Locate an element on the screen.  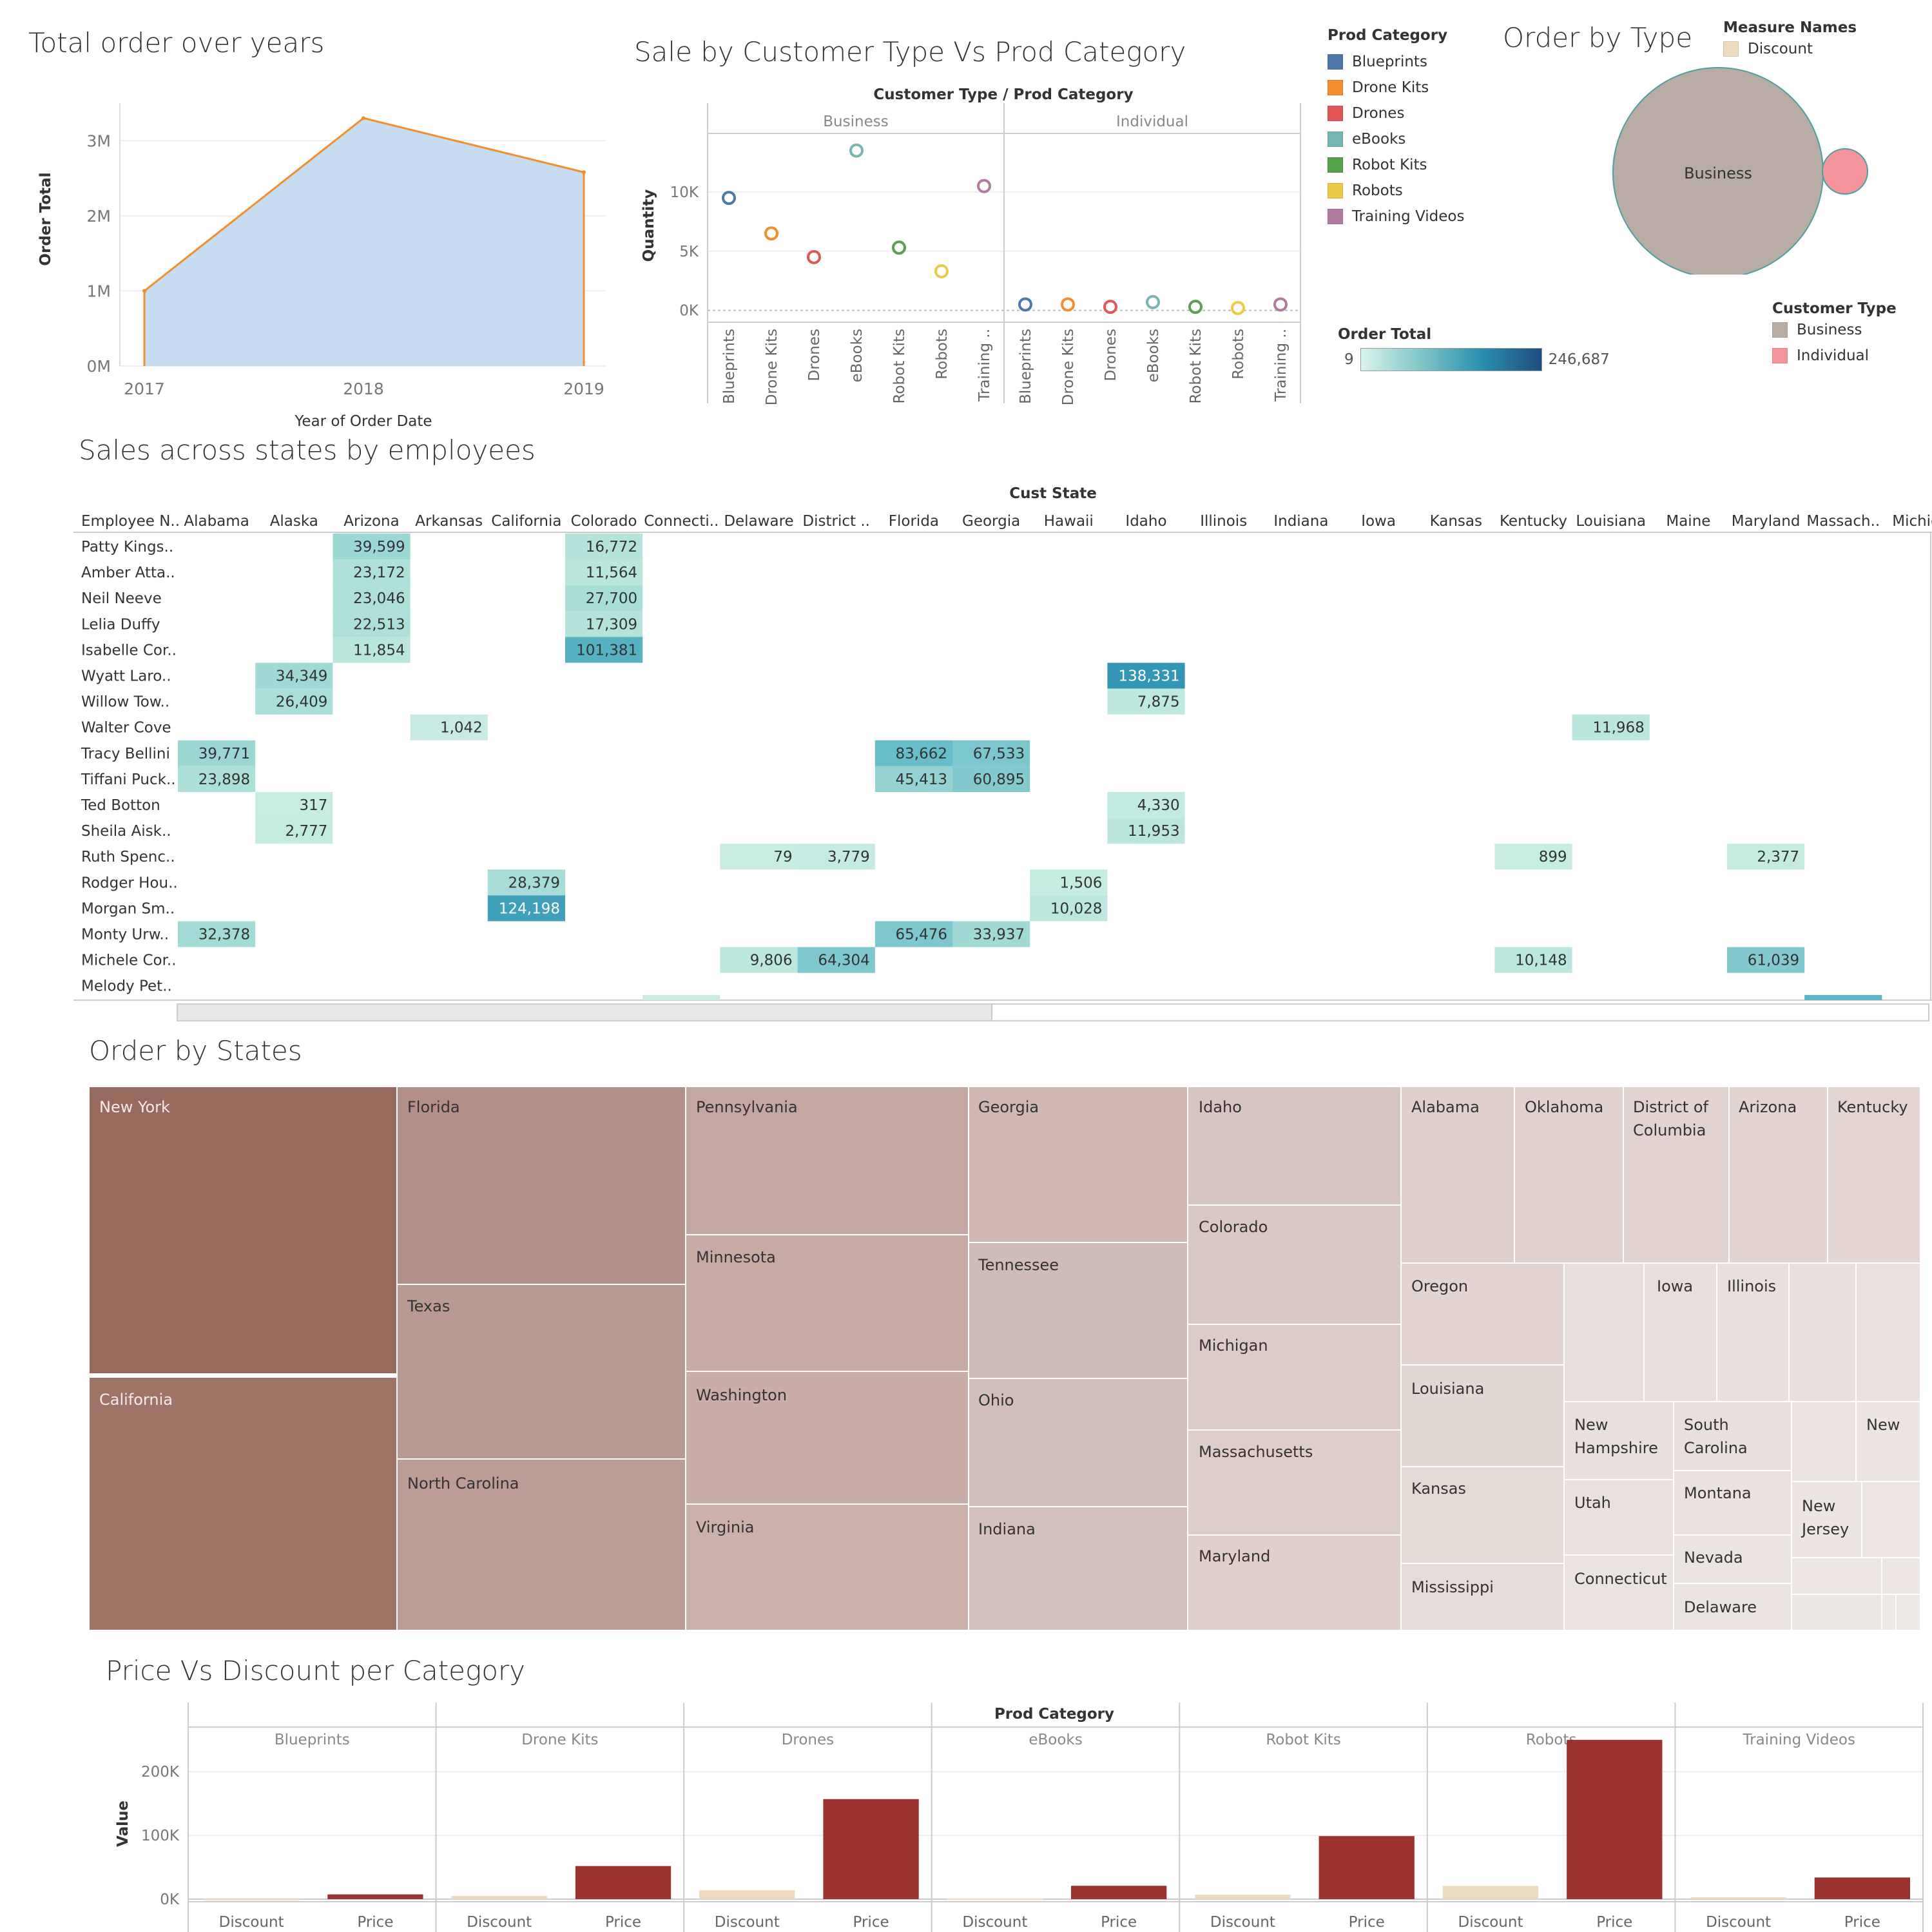
row-label: Michele Cor.. is located at coordinates (129, 961).